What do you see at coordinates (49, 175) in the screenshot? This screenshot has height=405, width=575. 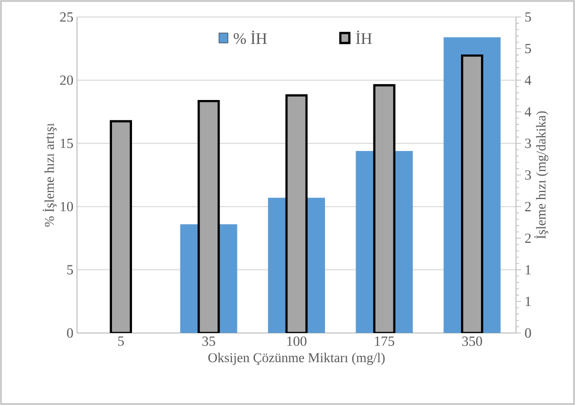 I see `y-axis-title: % İşleme hızı artışı` at bounding box center [49, 175].